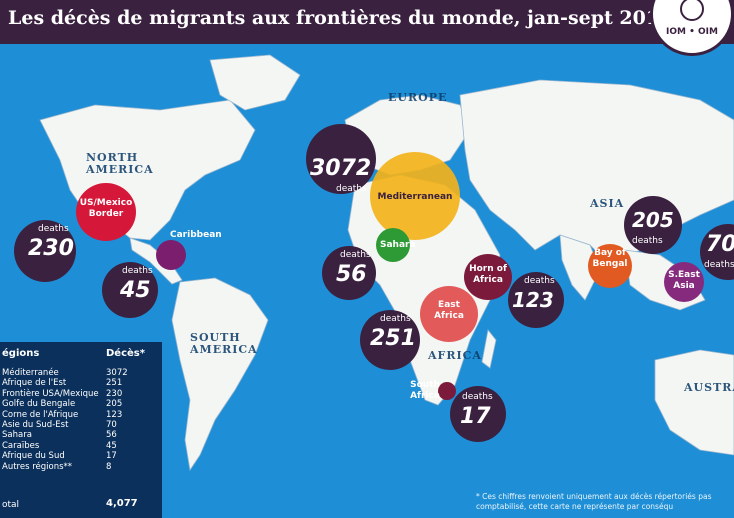 Image resolution: width=734 pixels, height=518 pixels. I want to click on bubble-east-africa, so click(449, 314).